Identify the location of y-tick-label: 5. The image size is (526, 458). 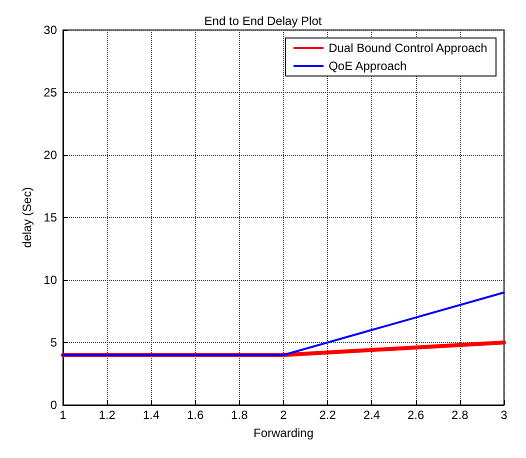
(54, 343).